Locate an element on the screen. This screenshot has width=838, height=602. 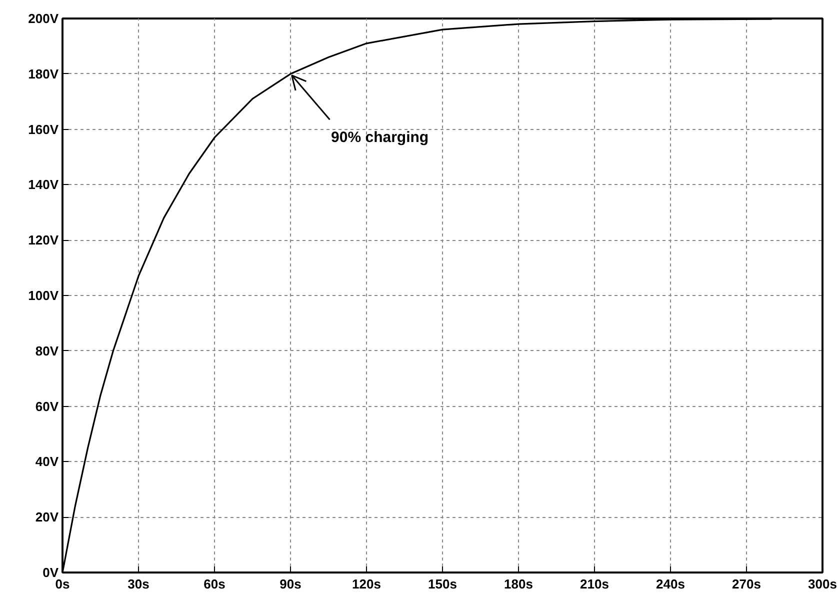
x-tick-label: 30s is located at coordinates (139, 584).